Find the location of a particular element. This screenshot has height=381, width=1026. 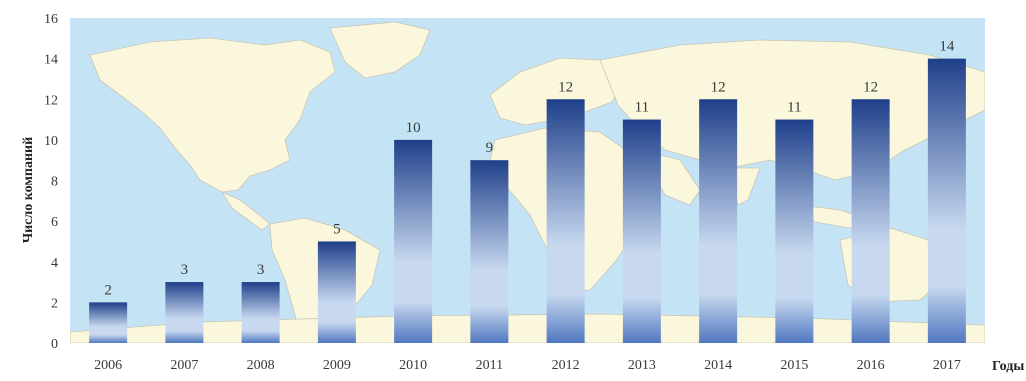

bar-2015 is located at coordinates (794, 231).